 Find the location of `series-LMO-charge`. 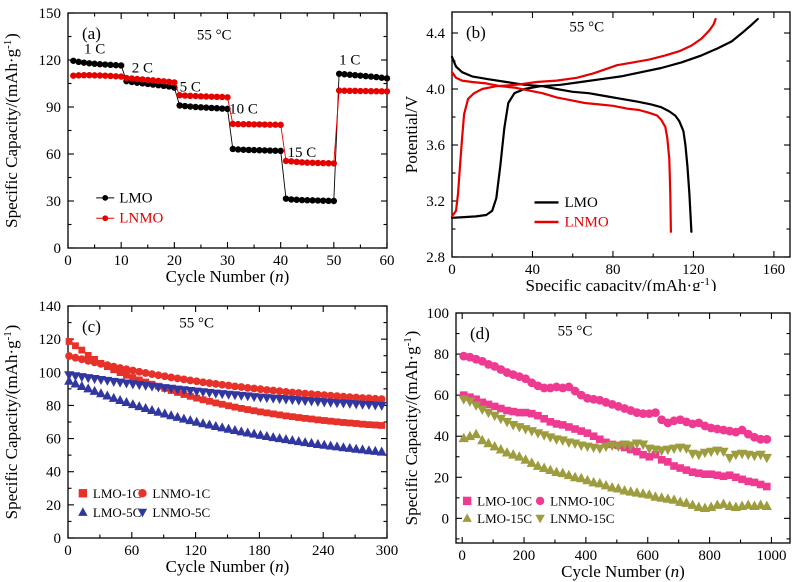

series-LMO-charge is located at coordinates (604, 118).